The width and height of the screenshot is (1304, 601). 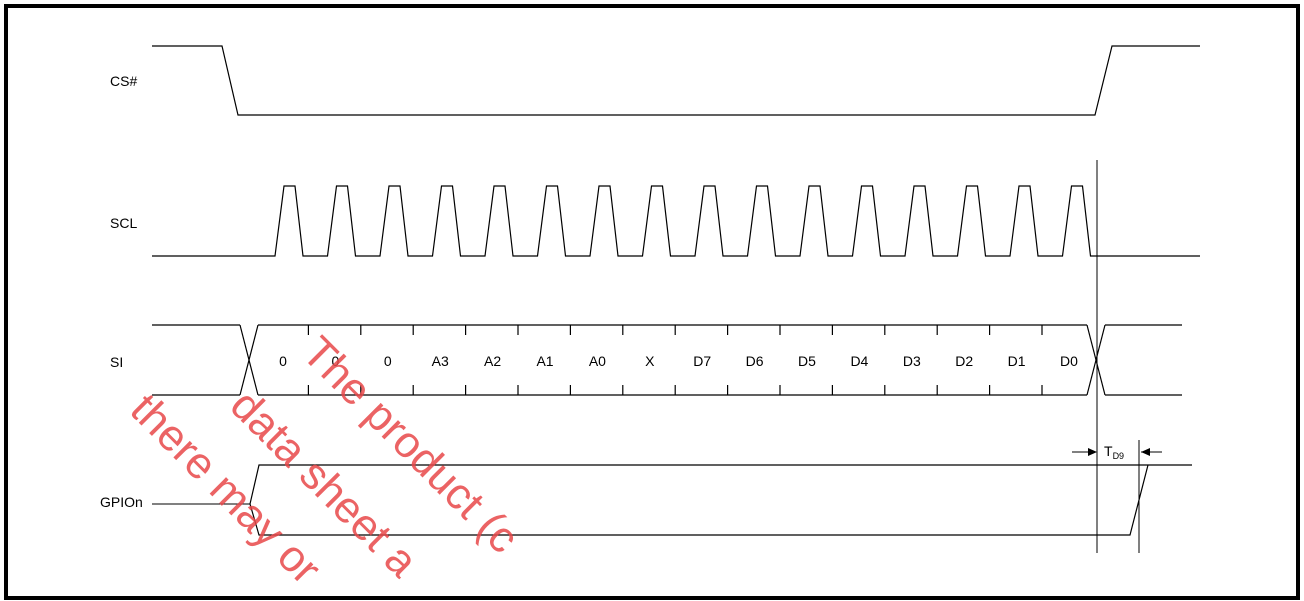 What do you see at coordinates (544, 361) in the screenshot?
I see `si-bit-label: A1` at bounding box center [544, 361].